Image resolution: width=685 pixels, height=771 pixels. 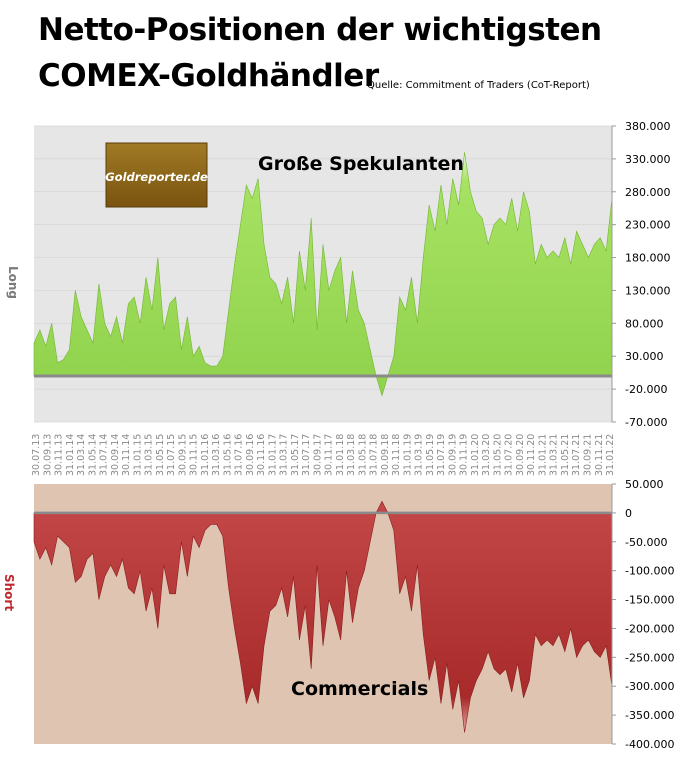 I want to click on x-tick-label: 31.05.16, so click(x=227, y=455).